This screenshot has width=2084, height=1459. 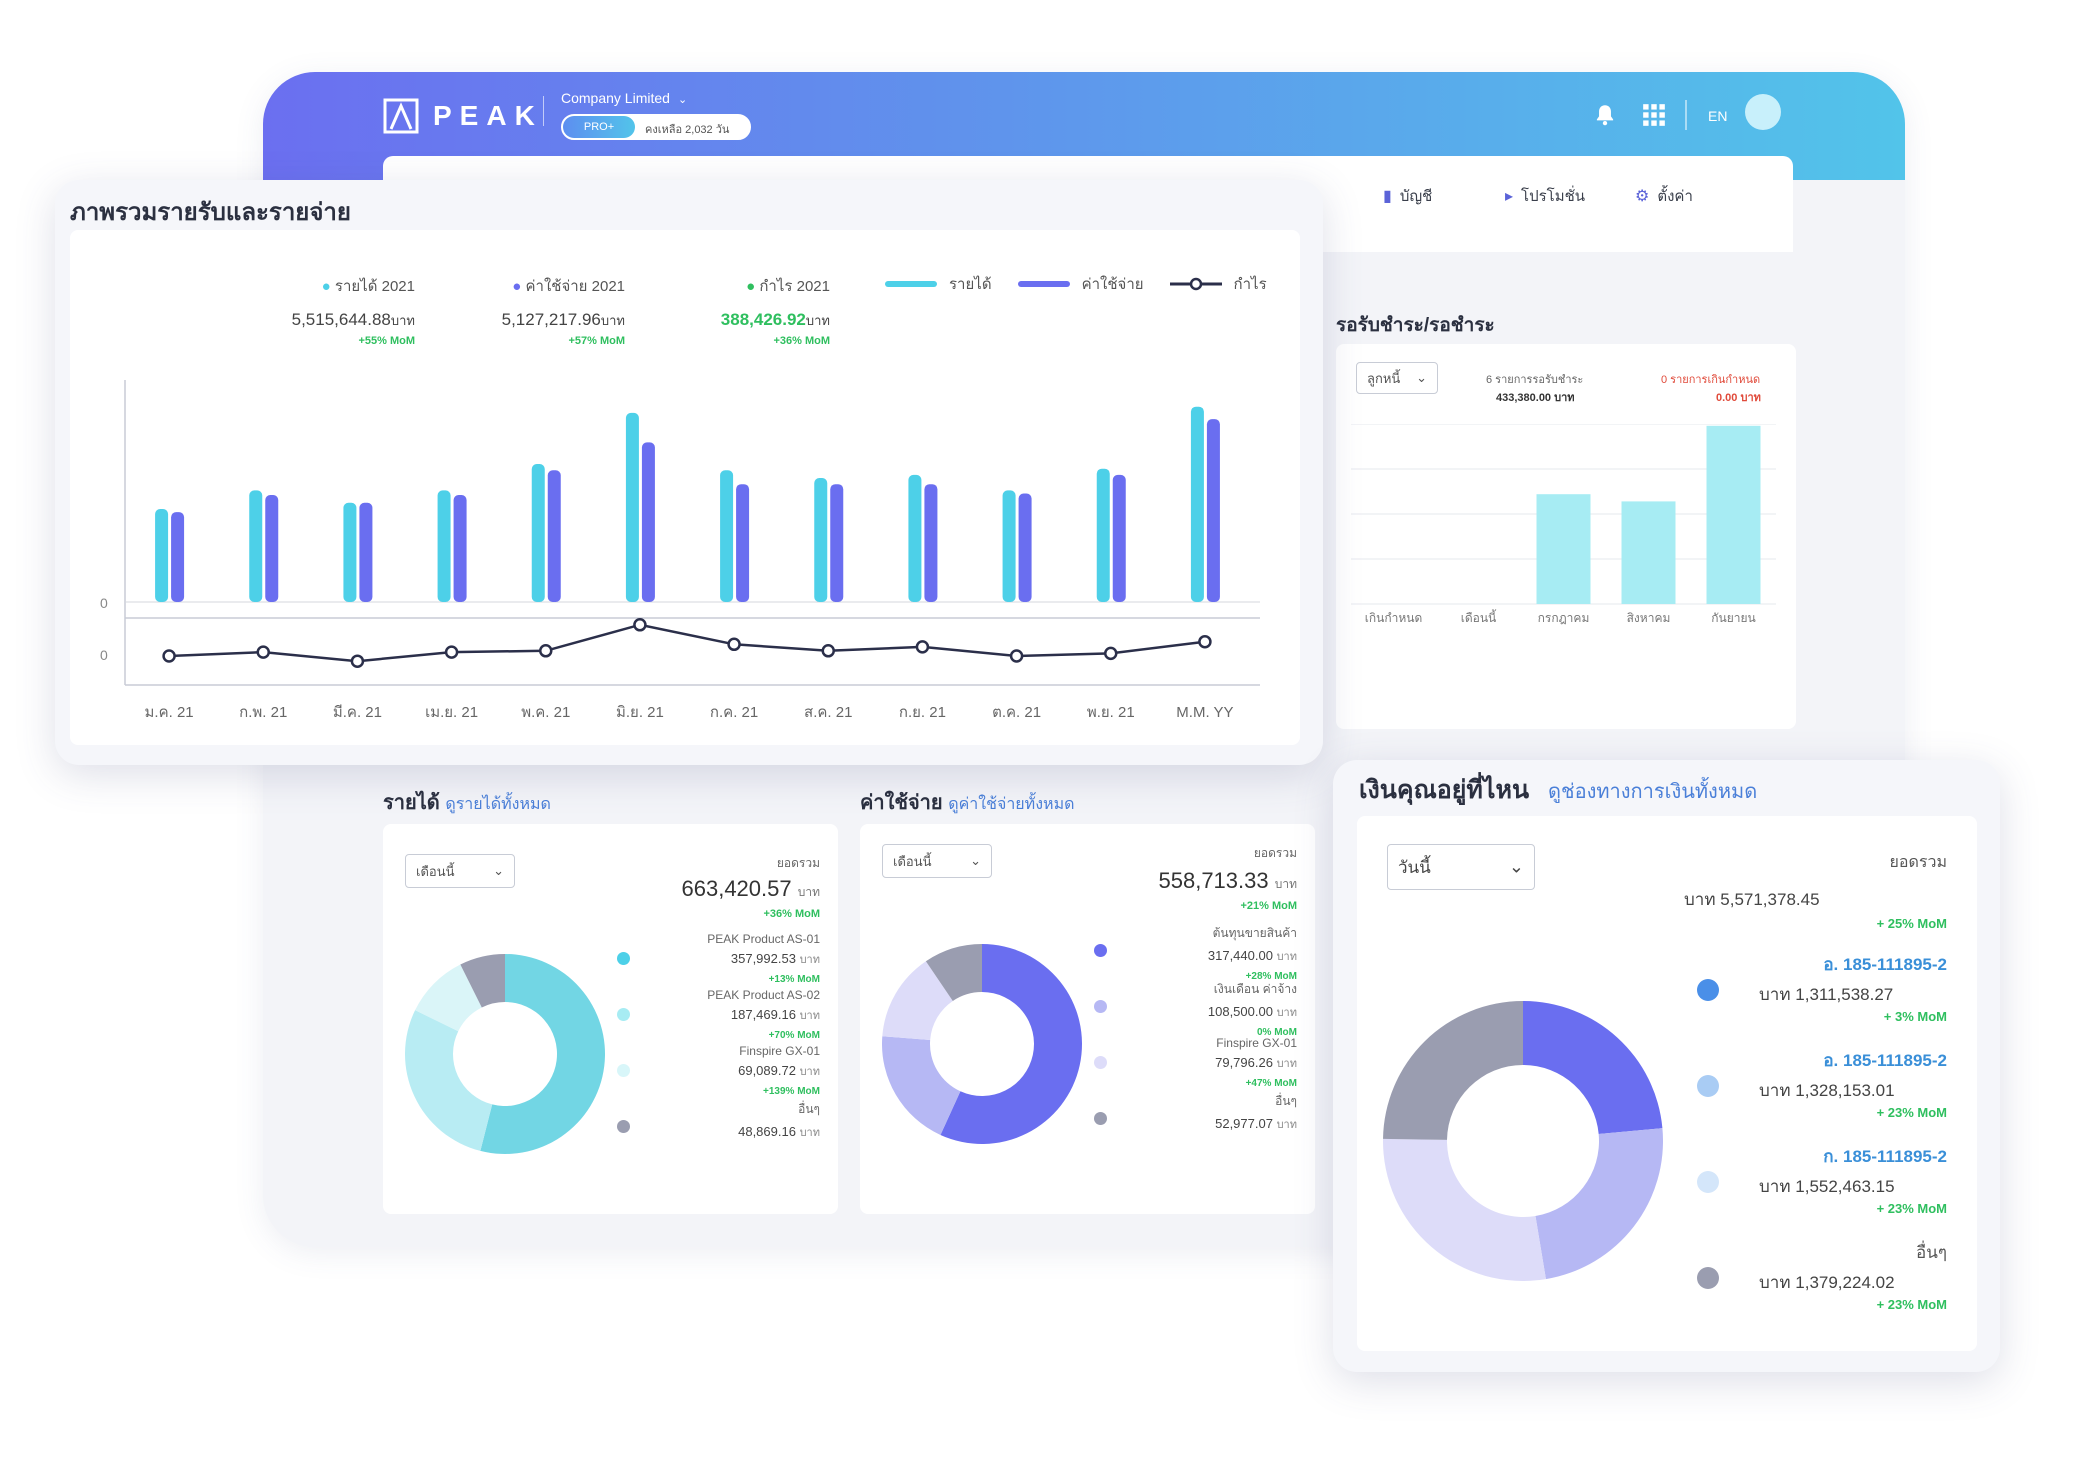 I want to click on expense-title: ค่าใช้จ่าย ดูค่าใช้จ่ายทั้งหมด, so click(x=967, y=802).